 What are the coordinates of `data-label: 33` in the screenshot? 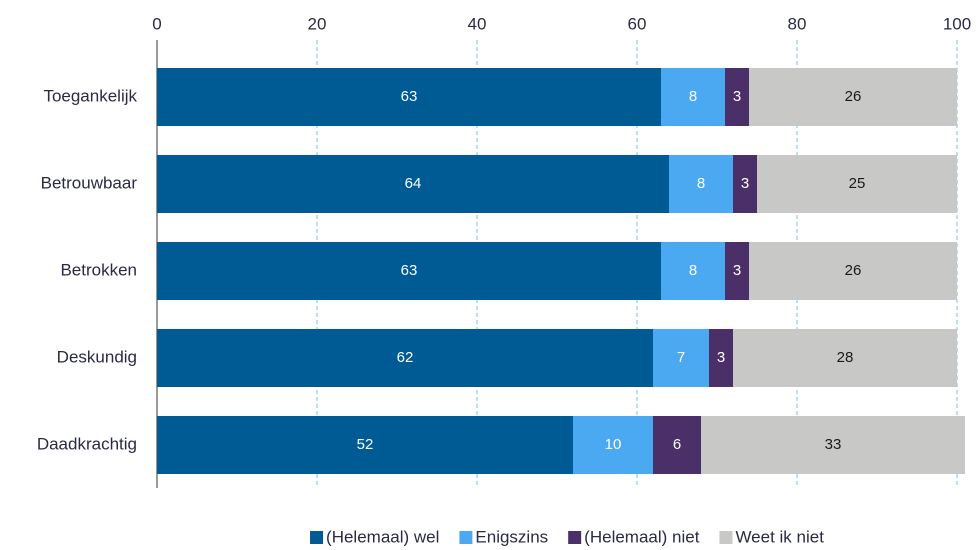 It's located at (833, 444).